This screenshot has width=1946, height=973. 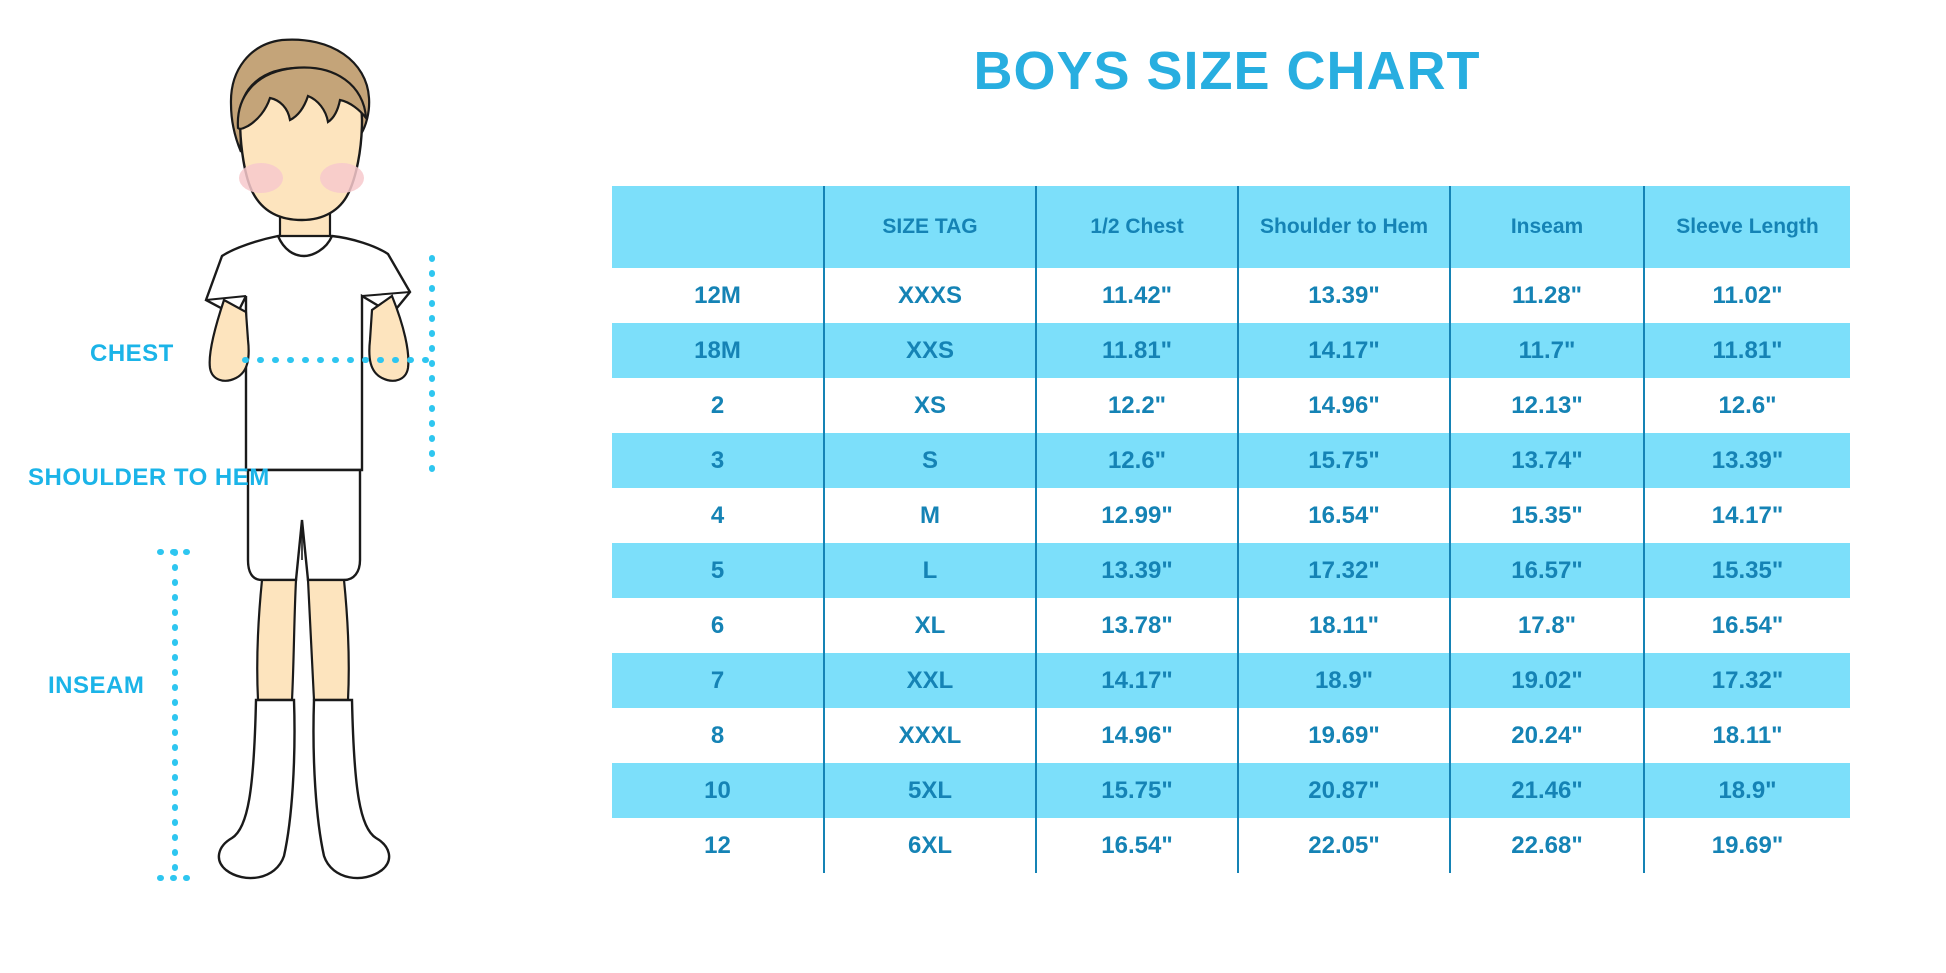 What do you see at coordinates (1746, 790) in the screenshot?
I see `cell-sleeve-length: 18.9"` at bounding box center [1746, 790].